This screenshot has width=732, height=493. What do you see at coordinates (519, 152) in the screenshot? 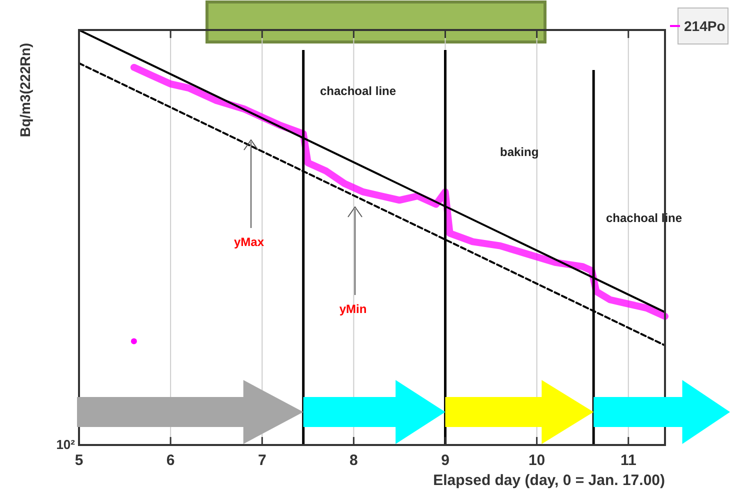
I see `annotation: baking` at bounding box center [519, 152].